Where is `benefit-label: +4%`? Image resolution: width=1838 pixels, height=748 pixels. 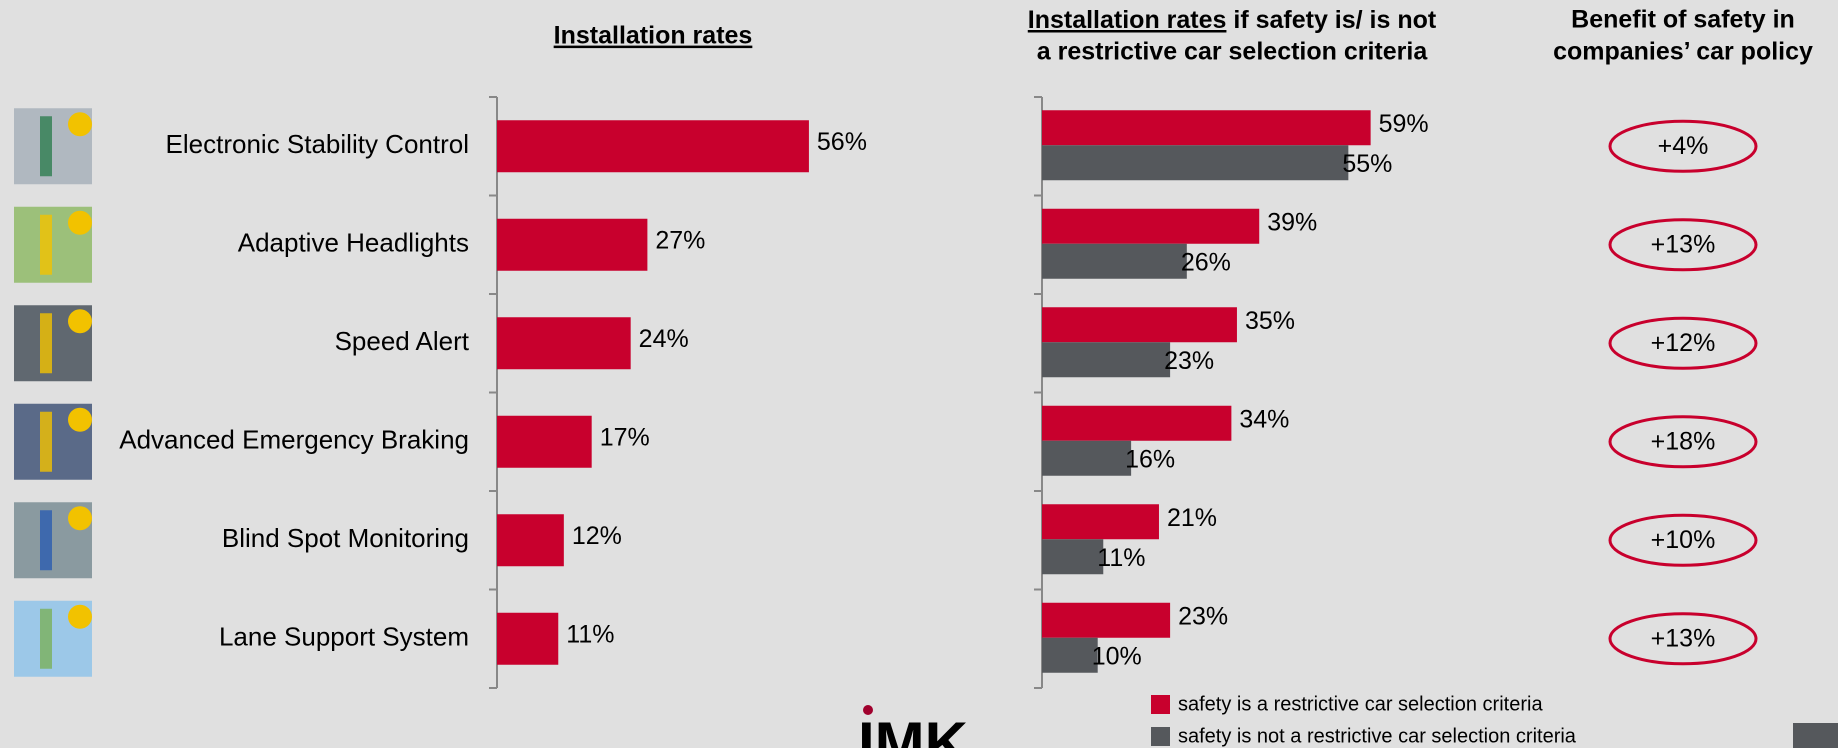
benefit-label: +4% is located at coordinates (1683, 146).